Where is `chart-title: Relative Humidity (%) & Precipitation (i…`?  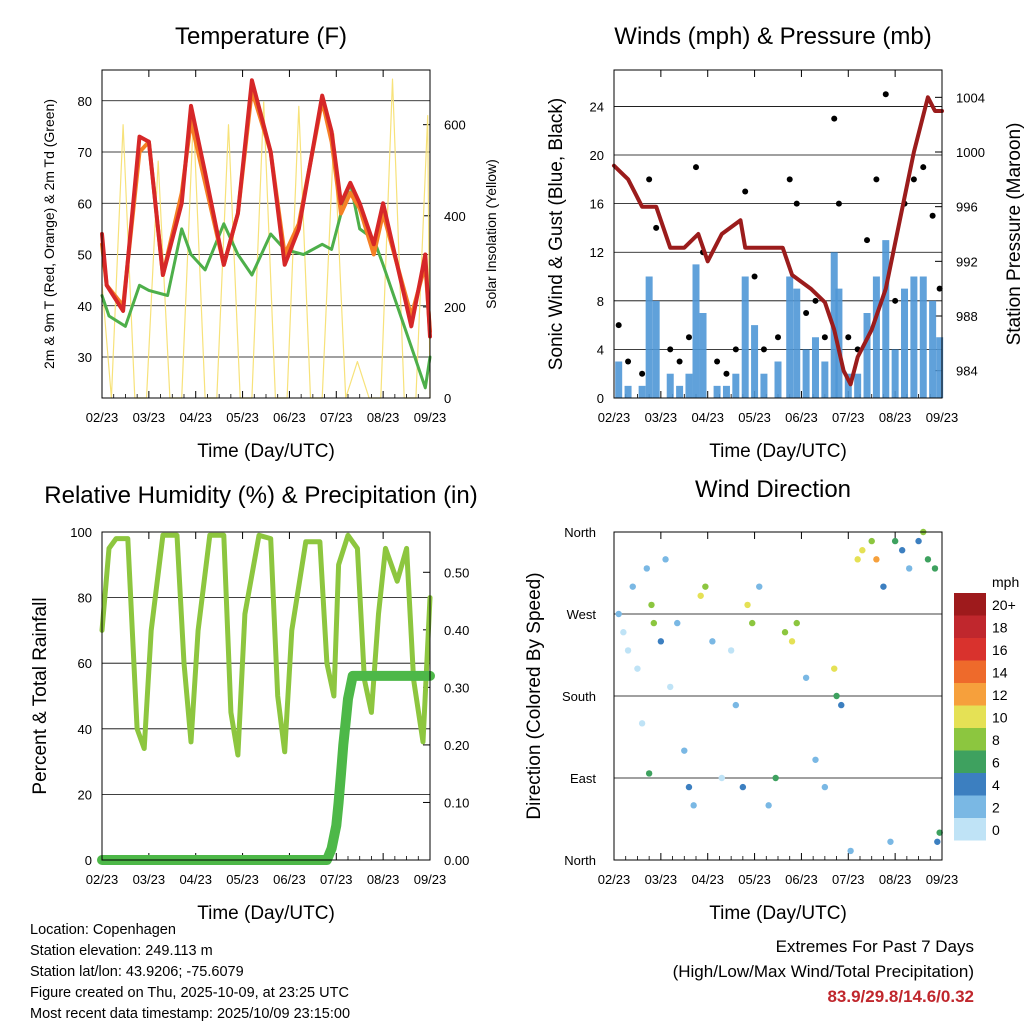 chart-title: Relative Humidity (%) & Precipitation (i… is located at coordinates (260, 495).